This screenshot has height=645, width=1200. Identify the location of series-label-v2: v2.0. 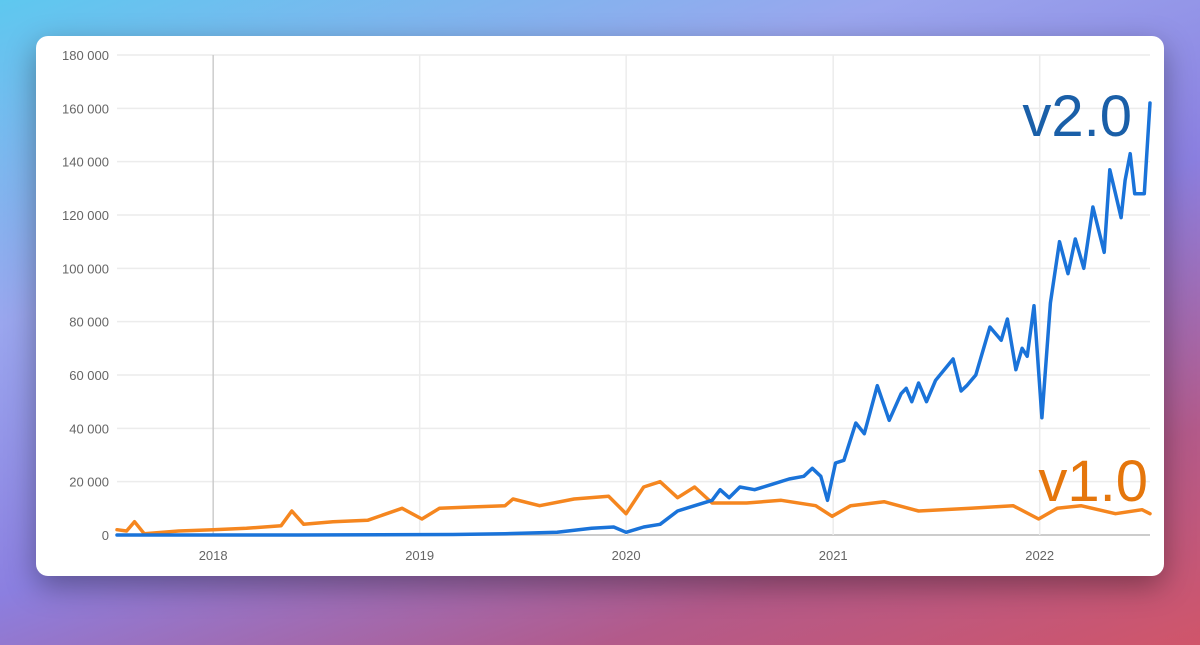
(1077, 116).